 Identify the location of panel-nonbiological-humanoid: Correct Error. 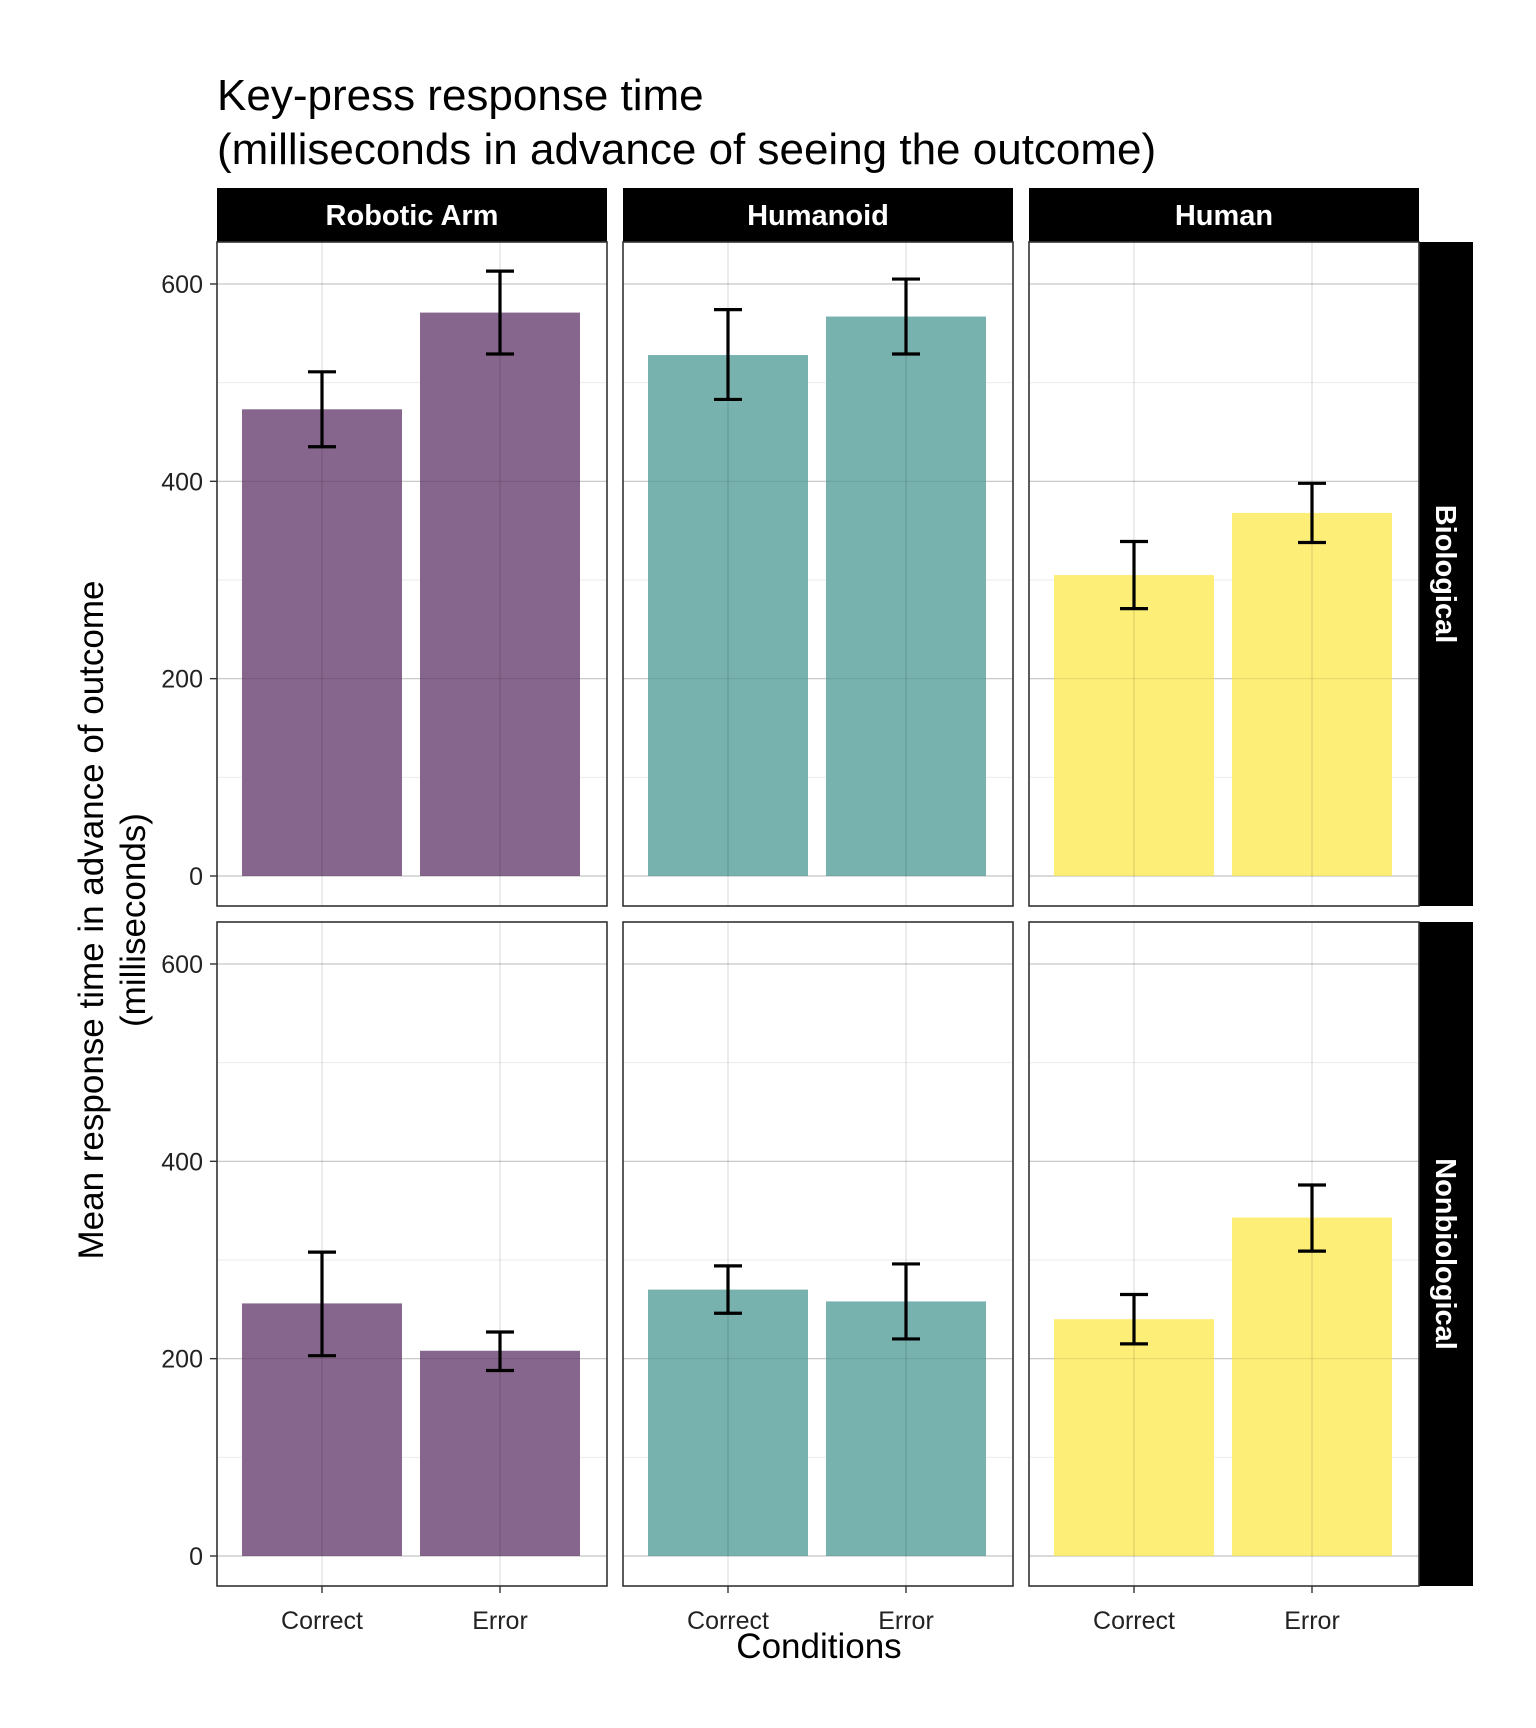
(818, 1278).